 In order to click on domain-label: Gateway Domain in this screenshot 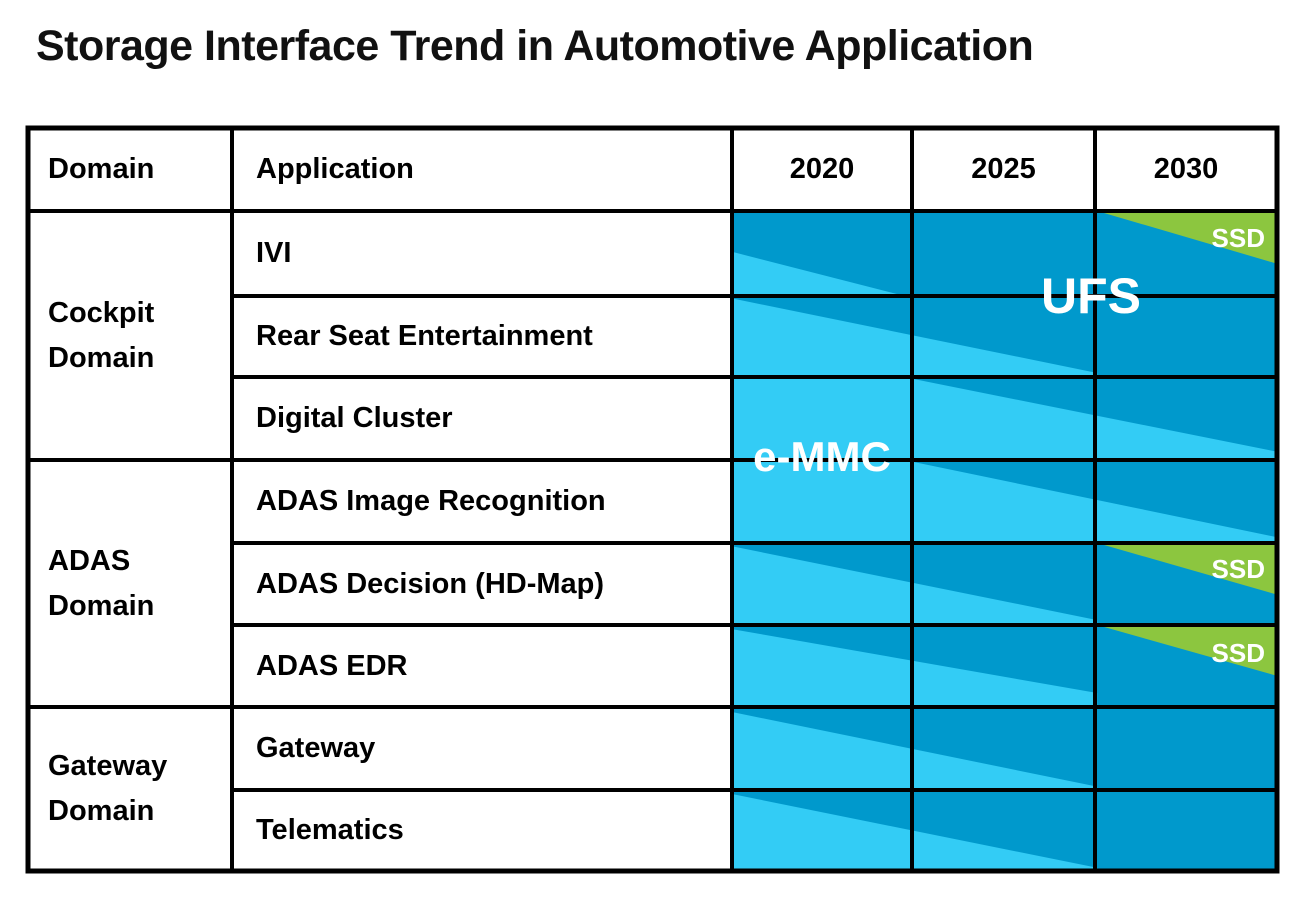, I will do `click(108, 788)`.